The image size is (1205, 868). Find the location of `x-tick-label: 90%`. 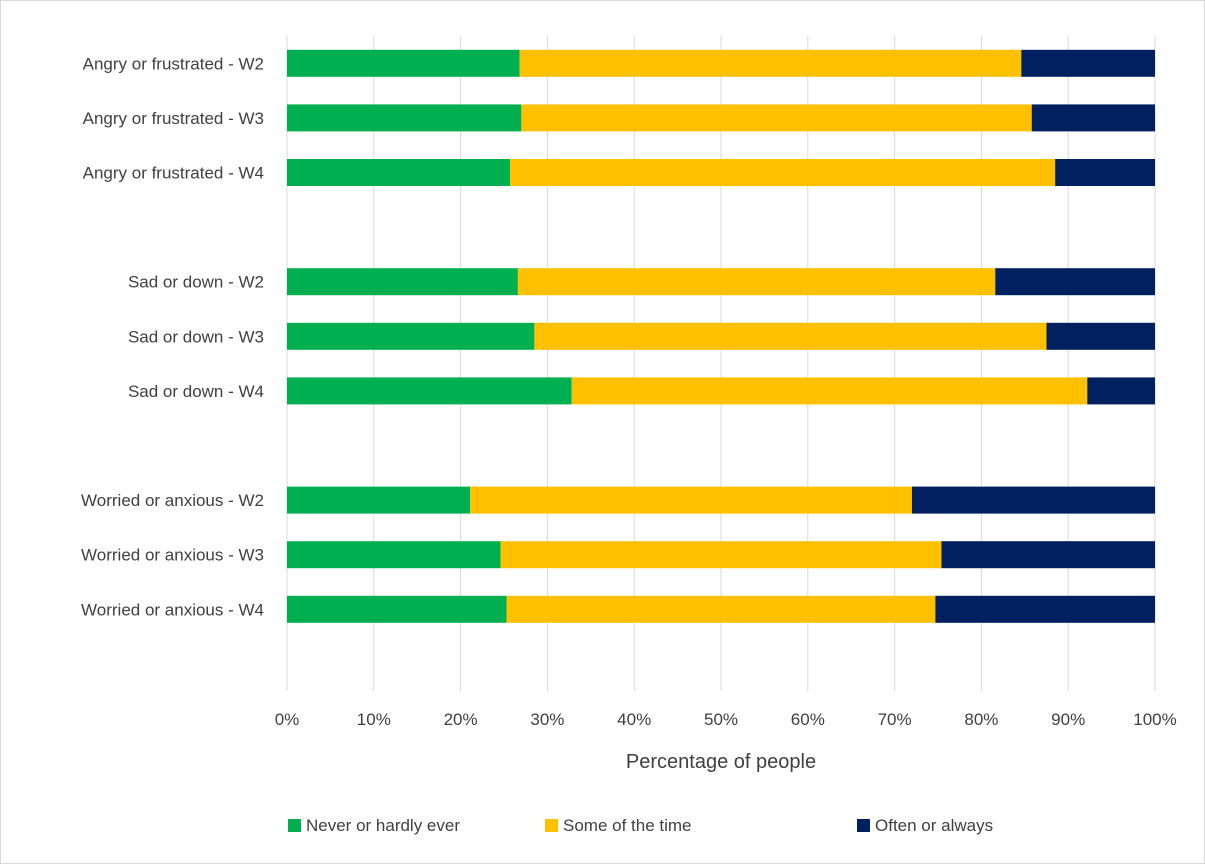

x-tick-label: 90% is located at coordinates (1068, 719).